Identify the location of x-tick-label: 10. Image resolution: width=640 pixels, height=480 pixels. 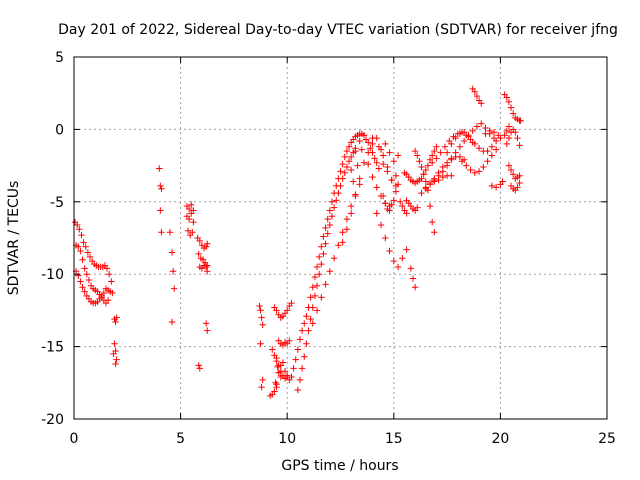
(287, 439).